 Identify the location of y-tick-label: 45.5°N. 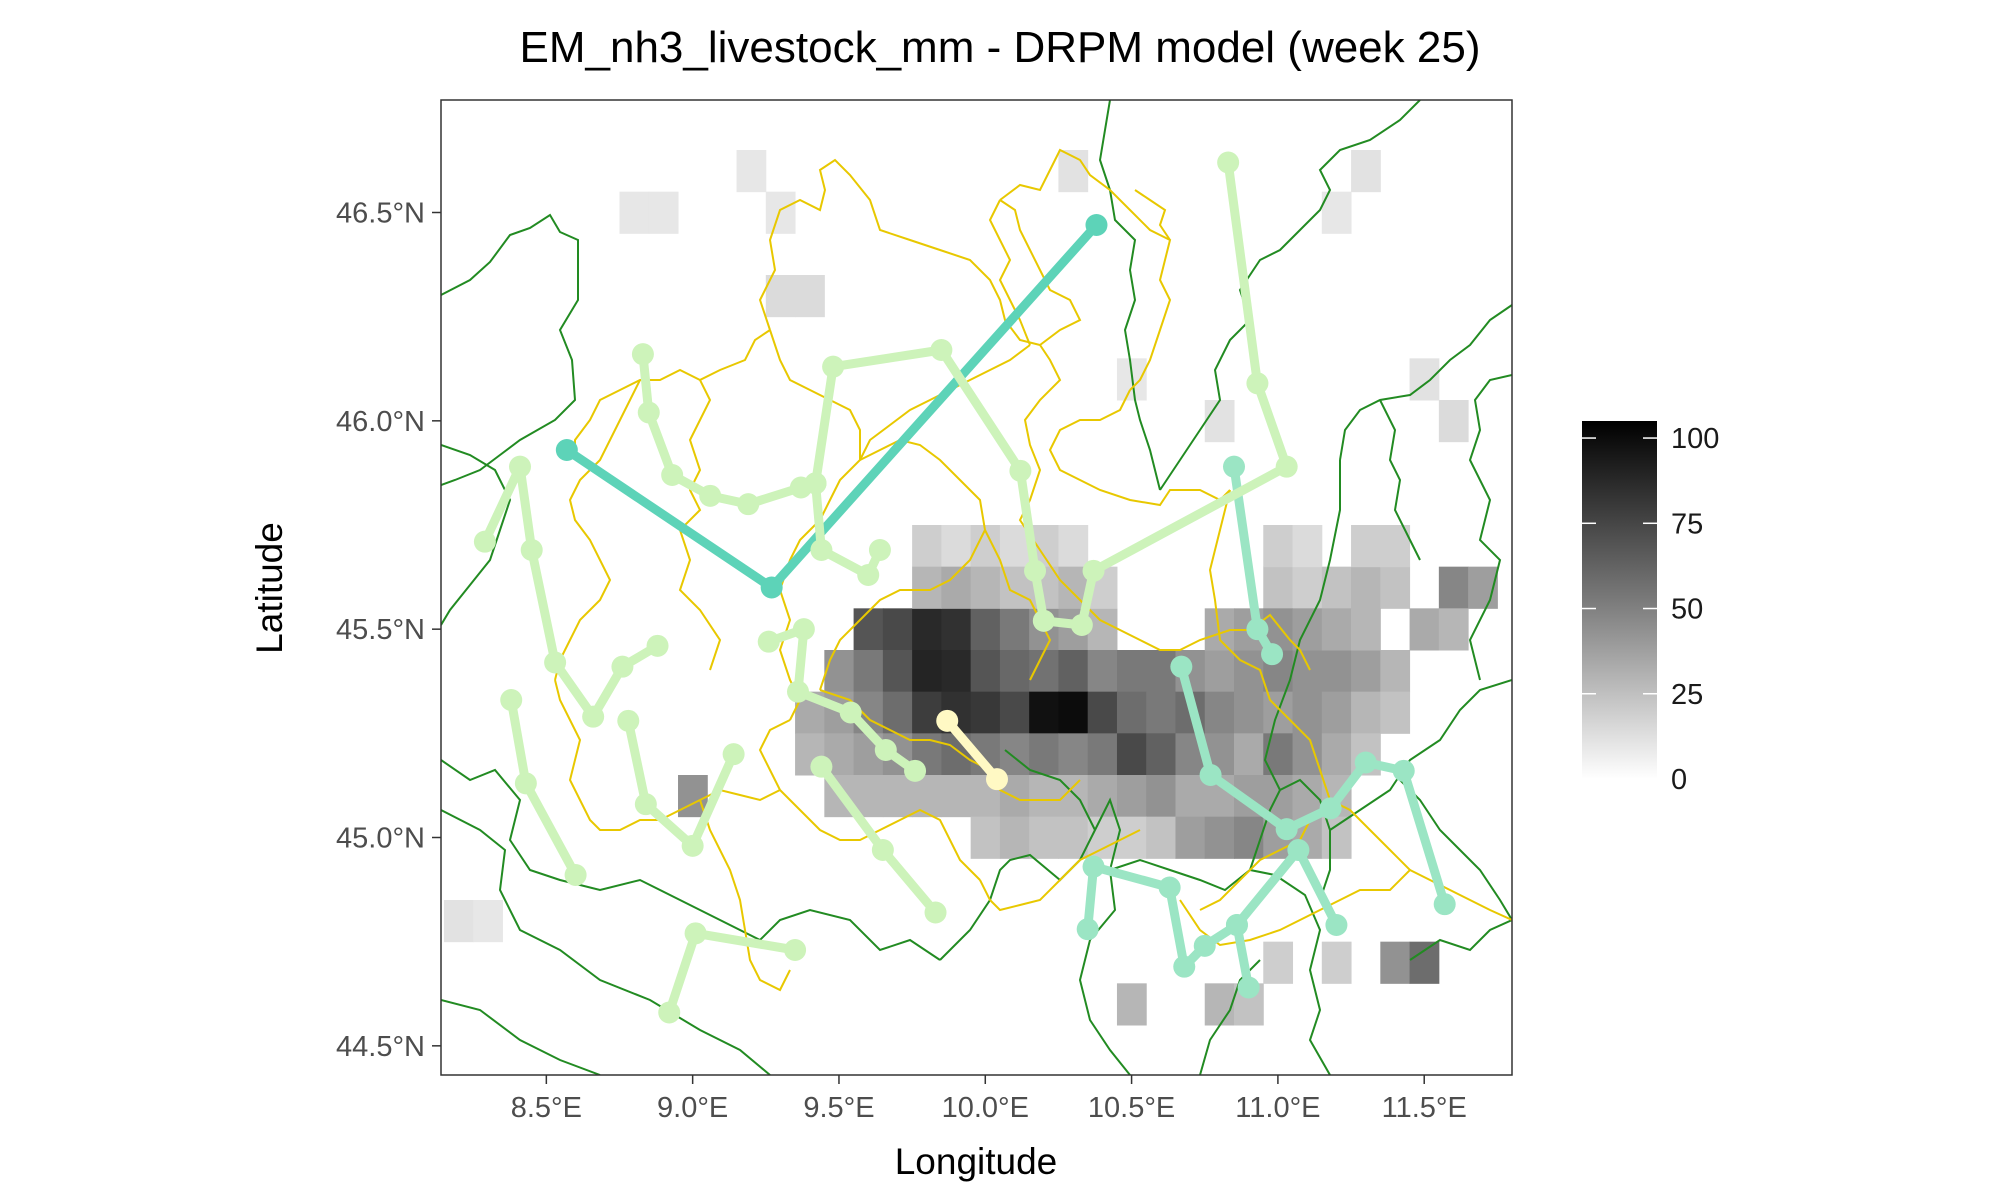
(380, 630).